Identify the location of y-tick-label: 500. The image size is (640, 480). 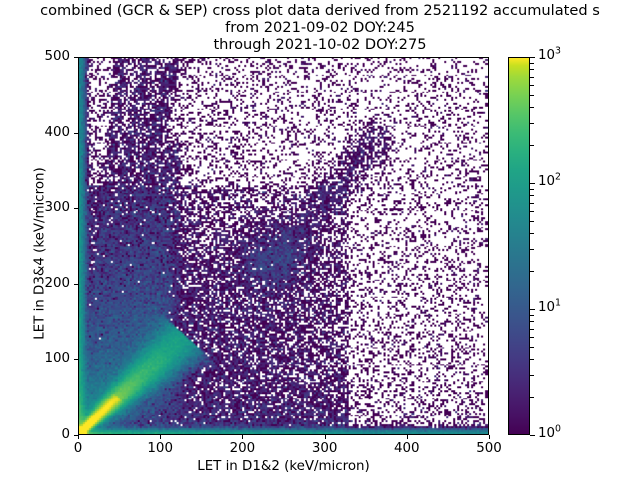
(57, 56).